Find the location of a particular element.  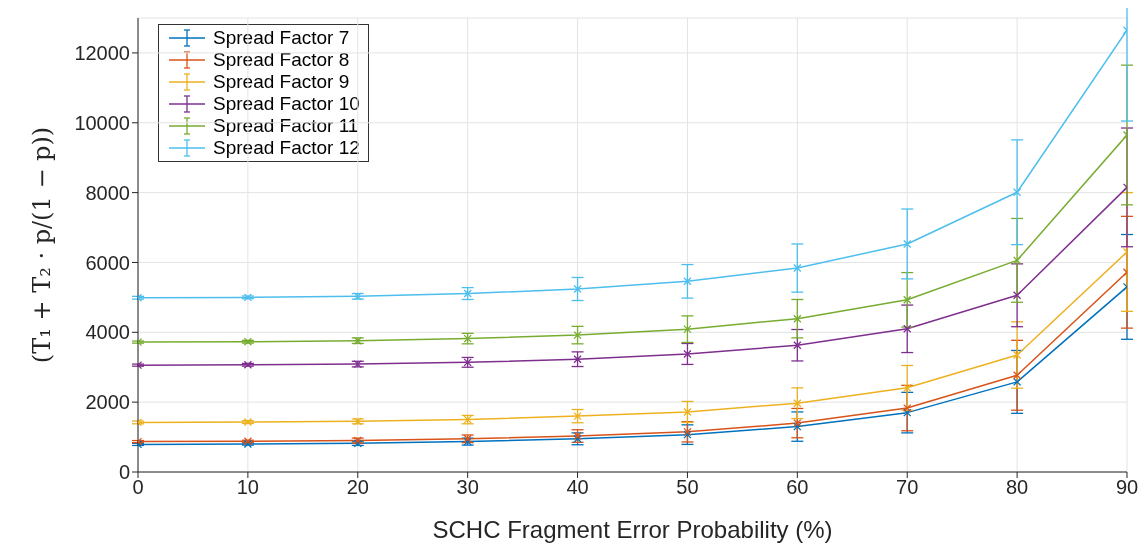

legend-label: Spread Factor 11 is located at coordinates (286, 126).